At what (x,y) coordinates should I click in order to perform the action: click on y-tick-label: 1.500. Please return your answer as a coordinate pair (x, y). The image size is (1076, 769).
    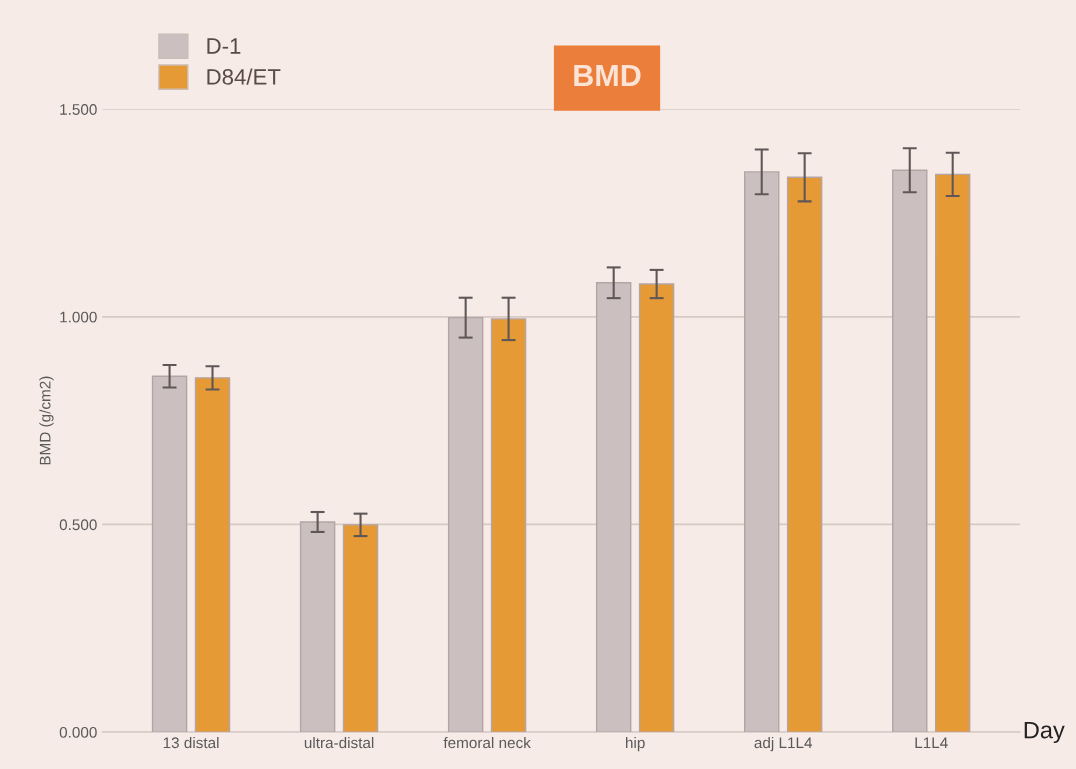
    Looking at the image, I should click on (78, 109).